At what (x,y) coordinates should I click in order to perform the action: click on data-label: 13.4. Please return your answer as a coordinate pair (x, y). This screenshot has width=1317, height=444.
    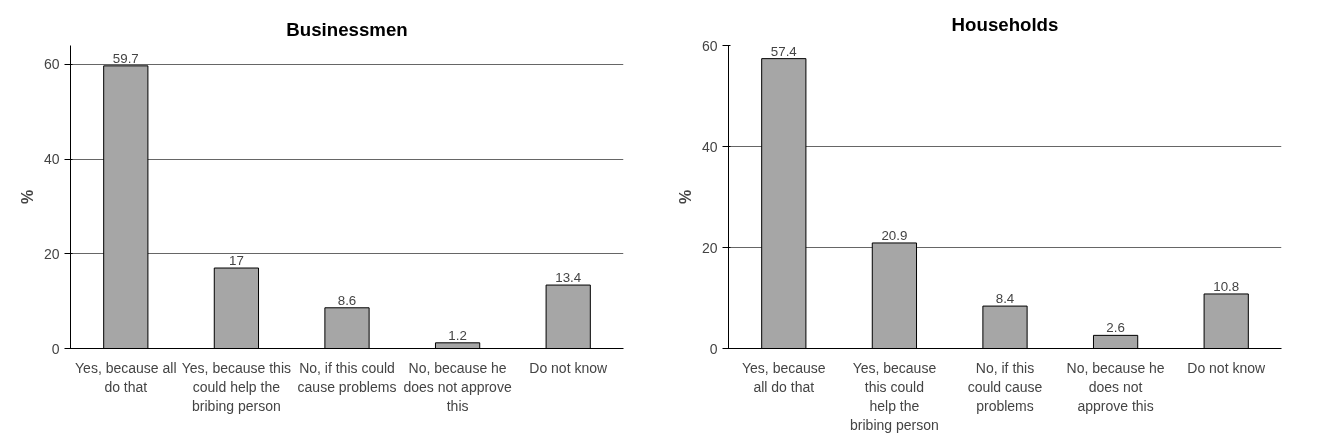
    Looking at the image, I should click on (568, 278).